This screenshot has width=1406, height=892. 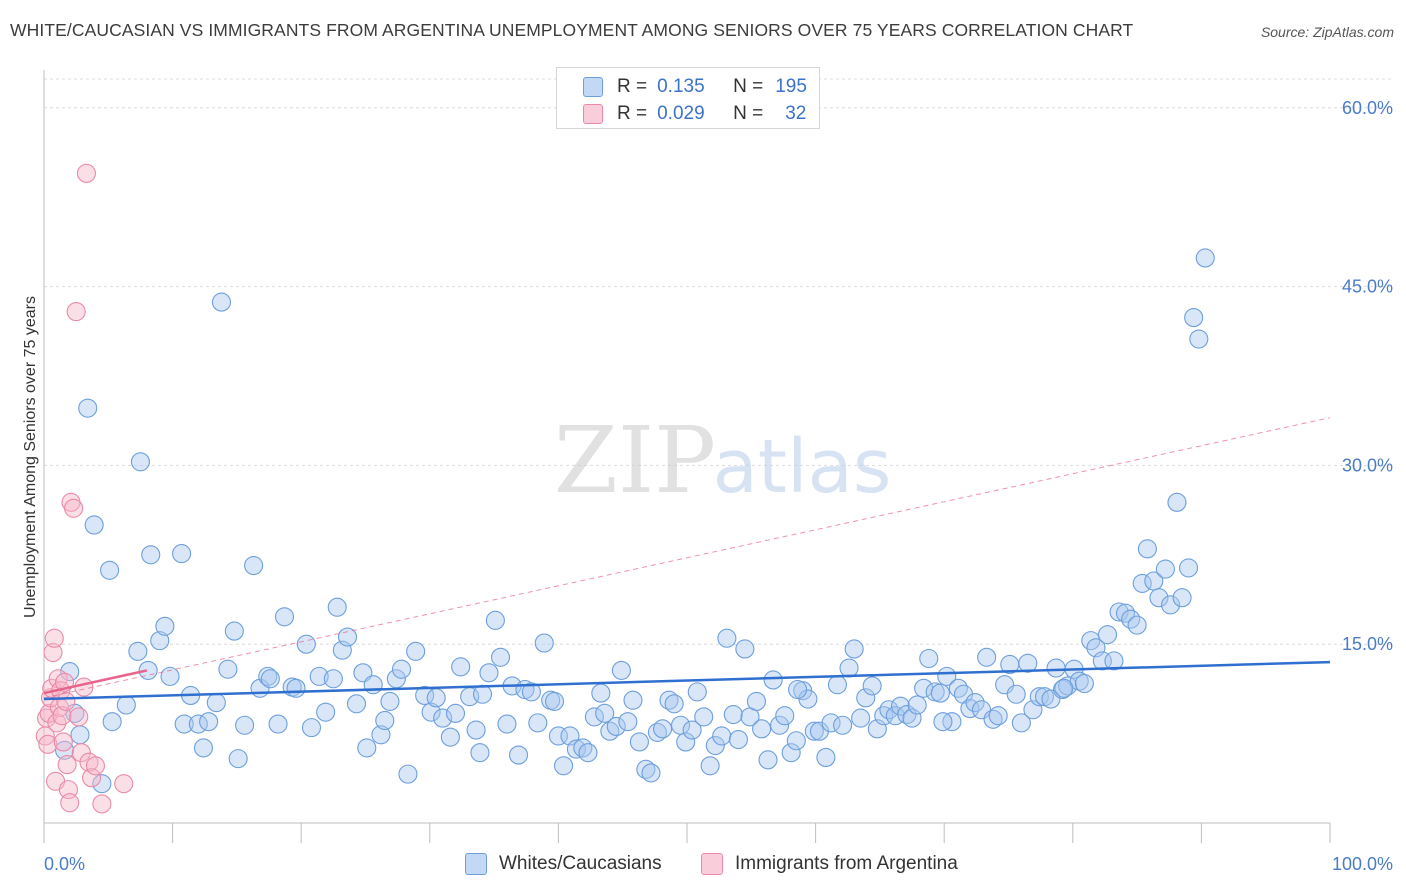 I want to click on legend-row-whites: R = 0.135 N = 195, so click(x=695, y=87).